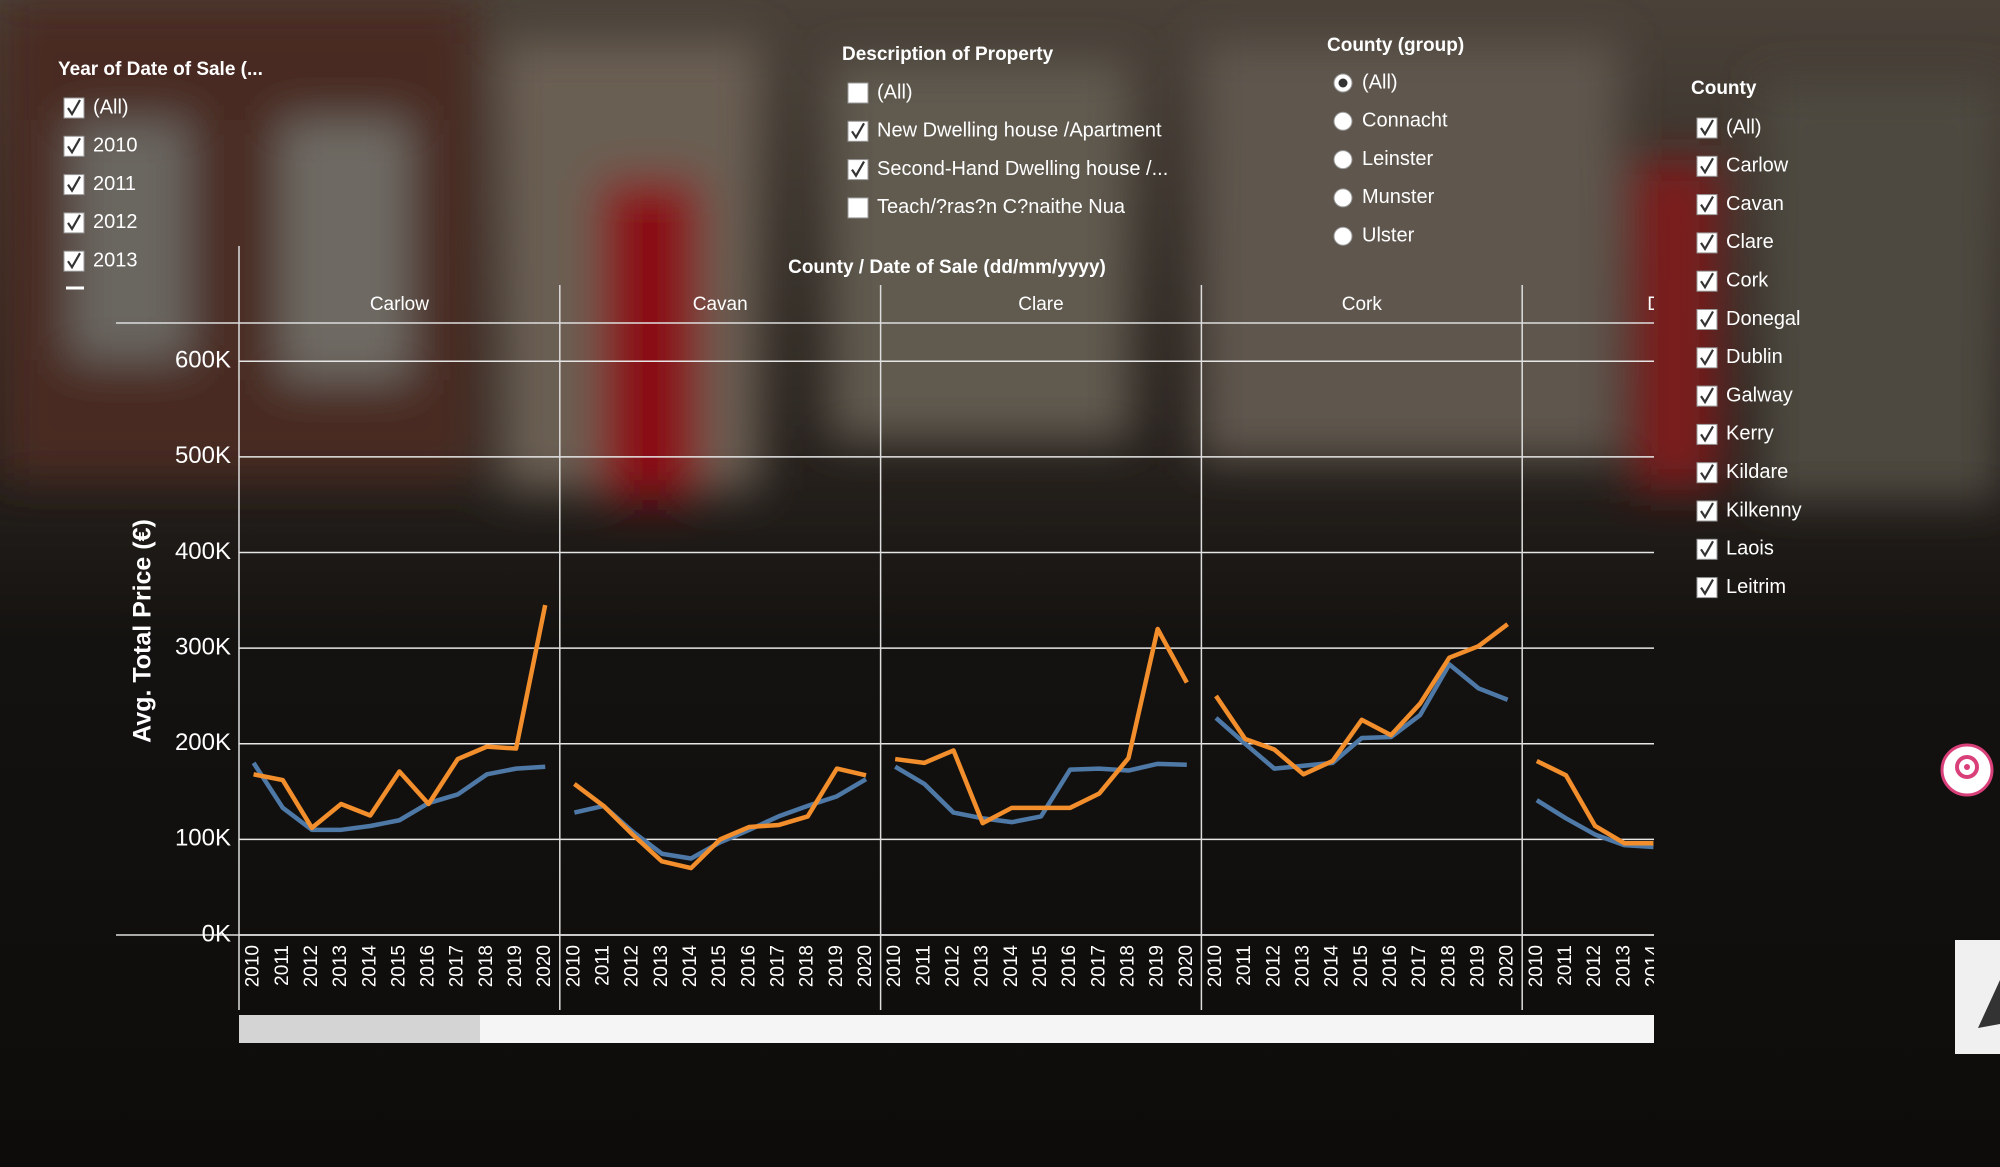  I want to click on filter-label: Ulster, so click(1388, 235).